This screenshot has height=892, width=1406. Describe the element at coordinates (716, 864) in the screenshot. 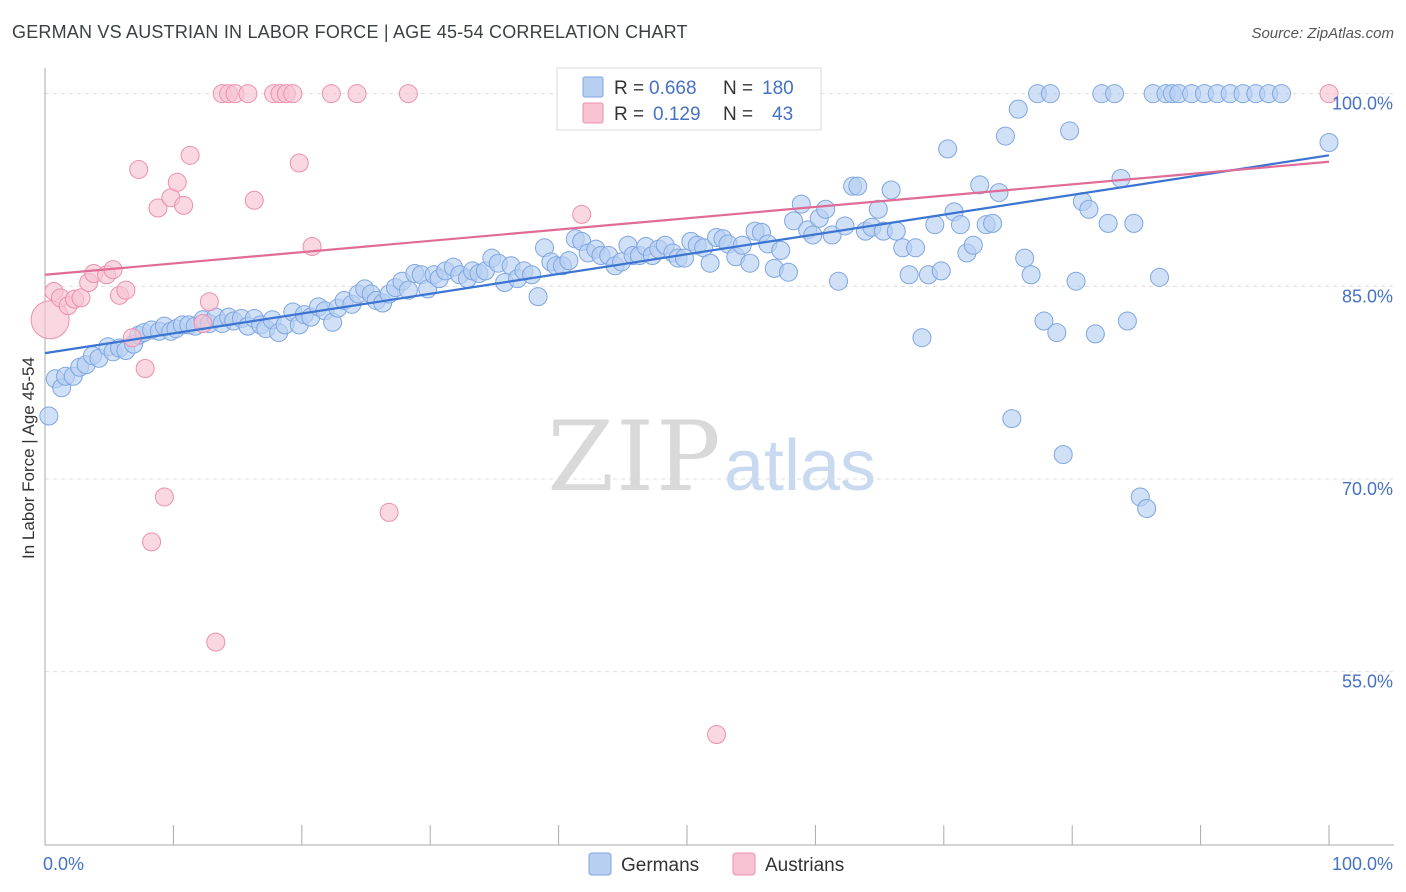

I see `series-legend: Germans Austrians` at that location.